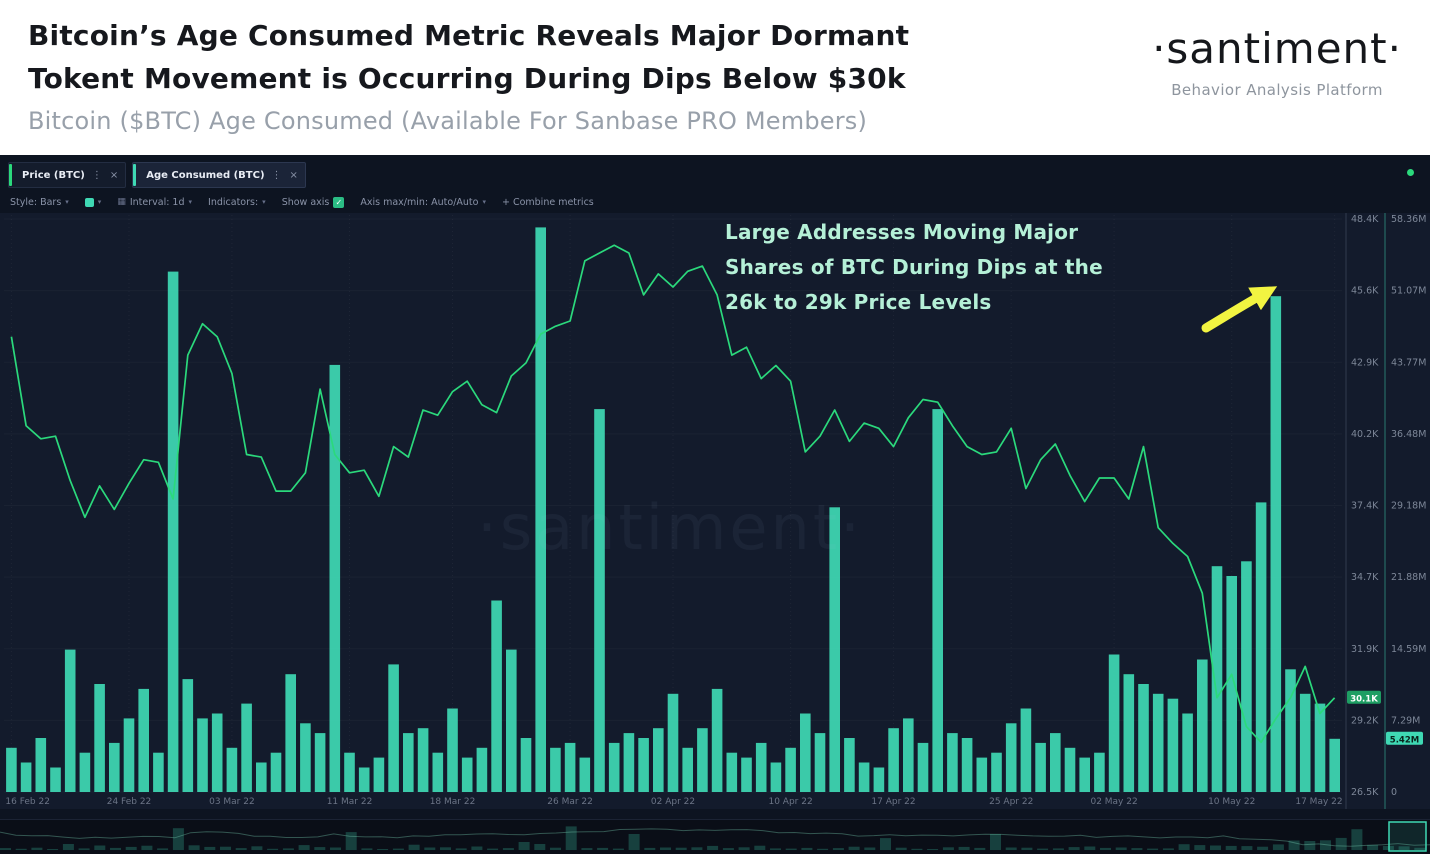 This screenshot has width=1430, height=854. I want to click on age-series-color-indicator, so click(135, 175).